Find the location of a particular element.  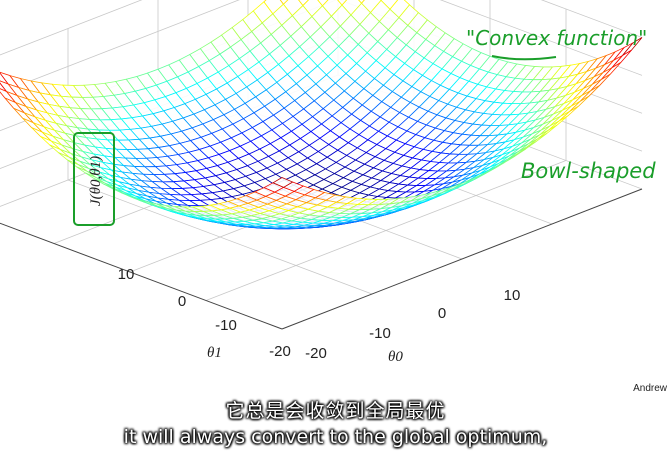

x-tick-label: 10 is located at coordinates (512, 295).